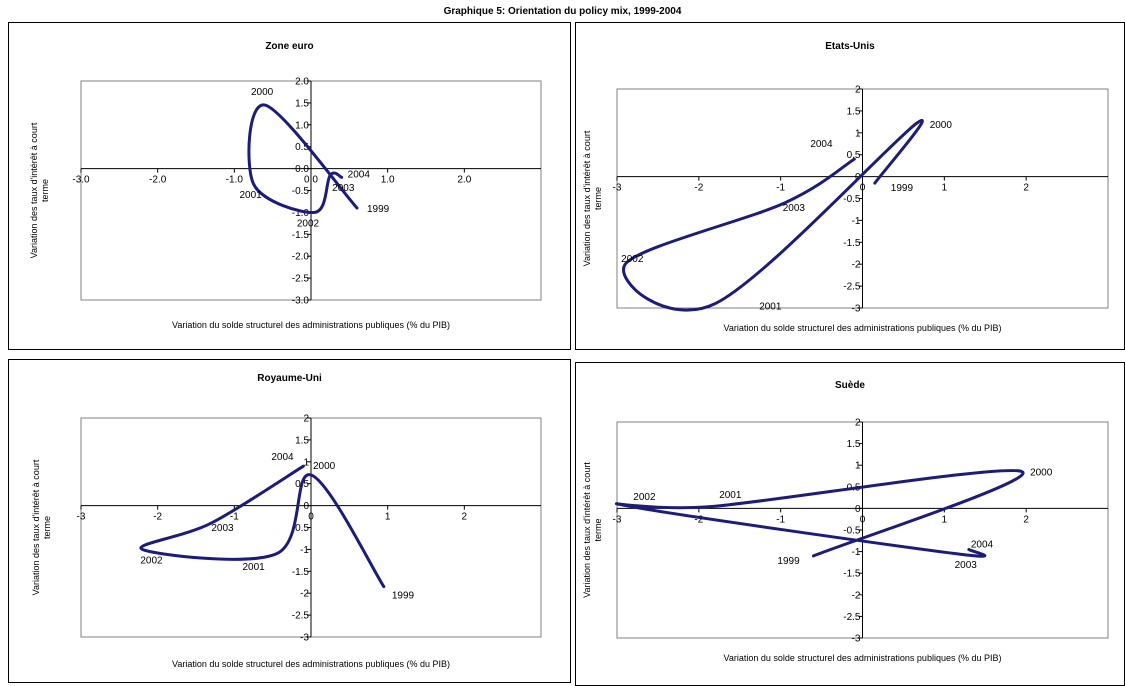  I want to click on y-tick-label: 2.0, so click(302, 82).